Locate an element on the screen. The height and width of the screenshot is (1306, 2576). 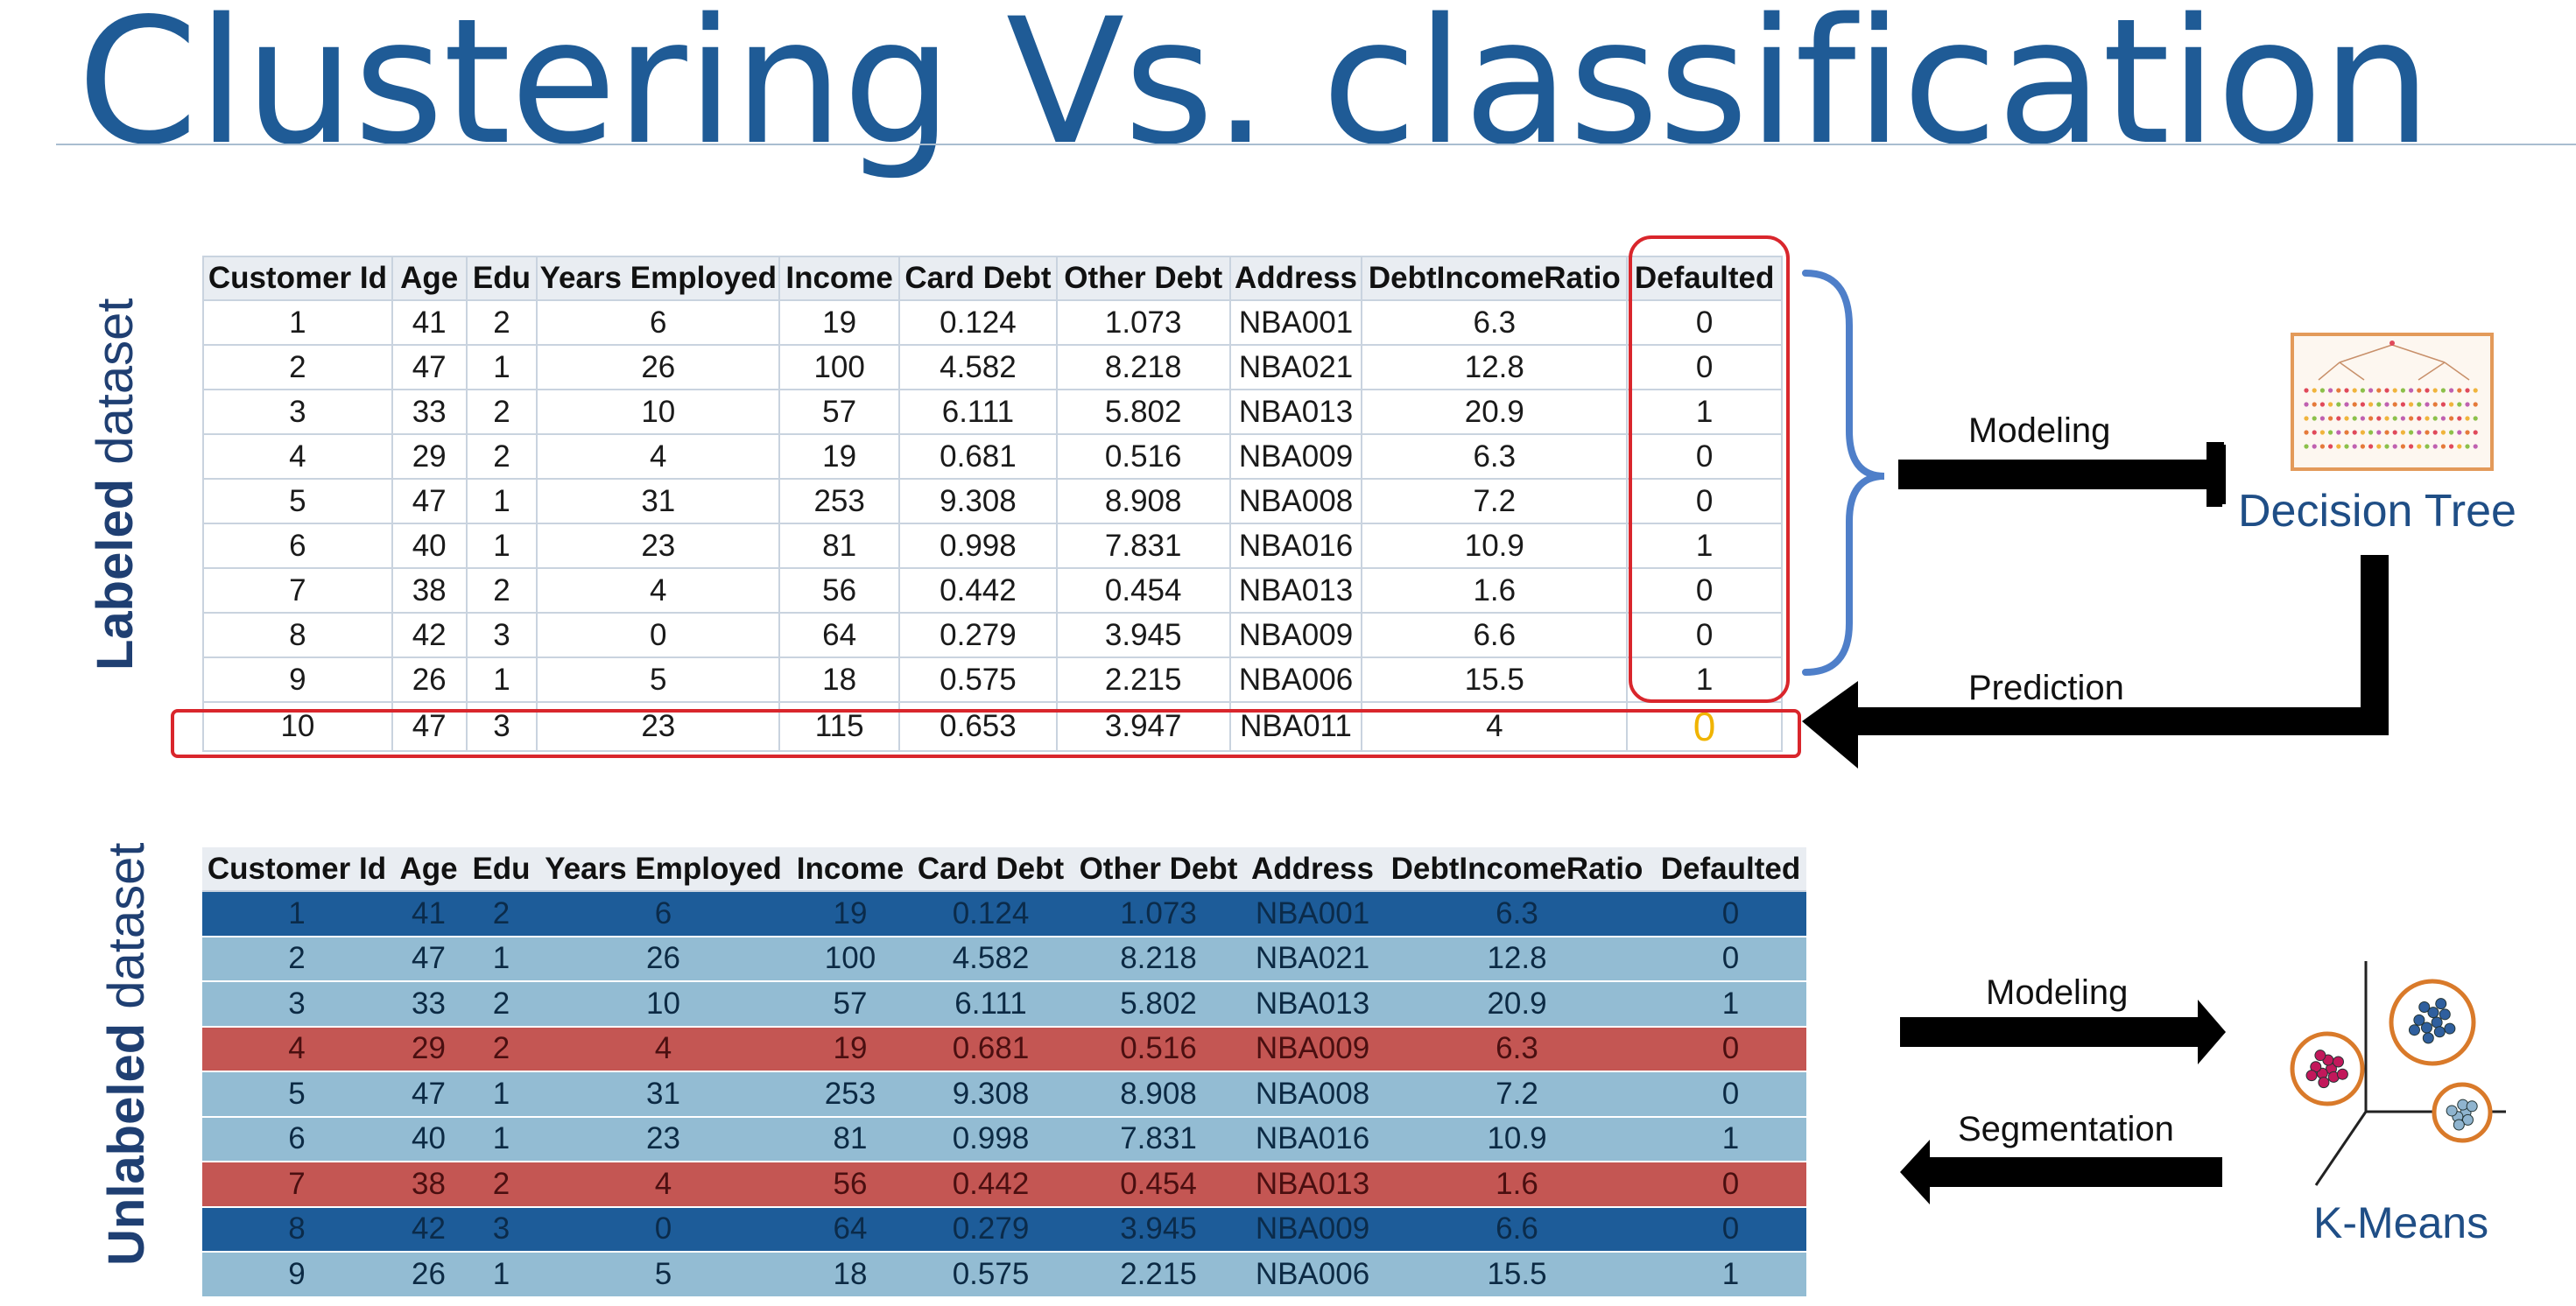
kmeans-label: K-Means is located at coordinates (2401, 1222).